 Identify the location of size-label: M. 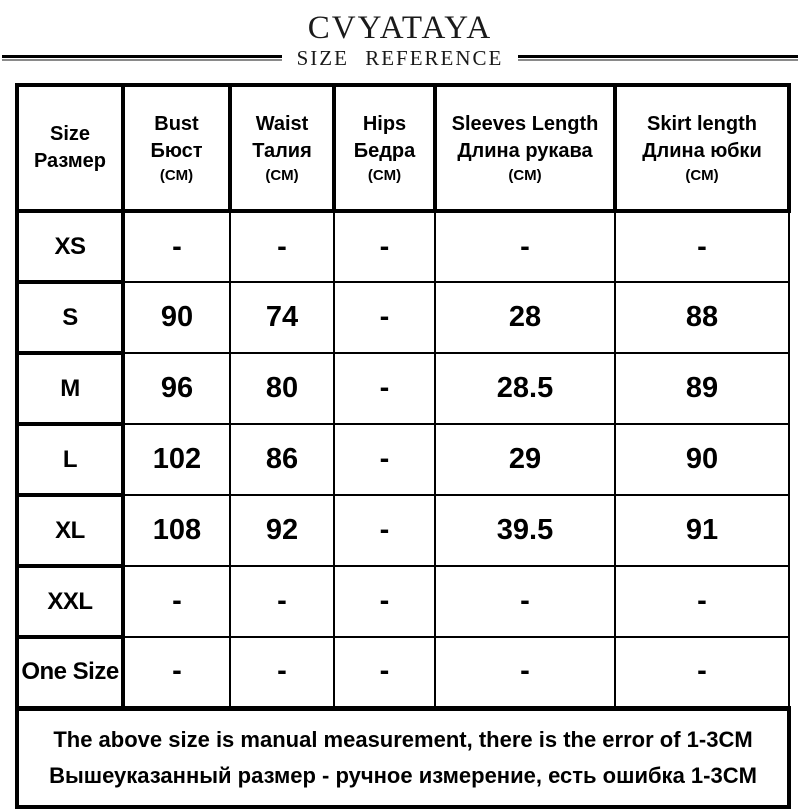
(70, 388).